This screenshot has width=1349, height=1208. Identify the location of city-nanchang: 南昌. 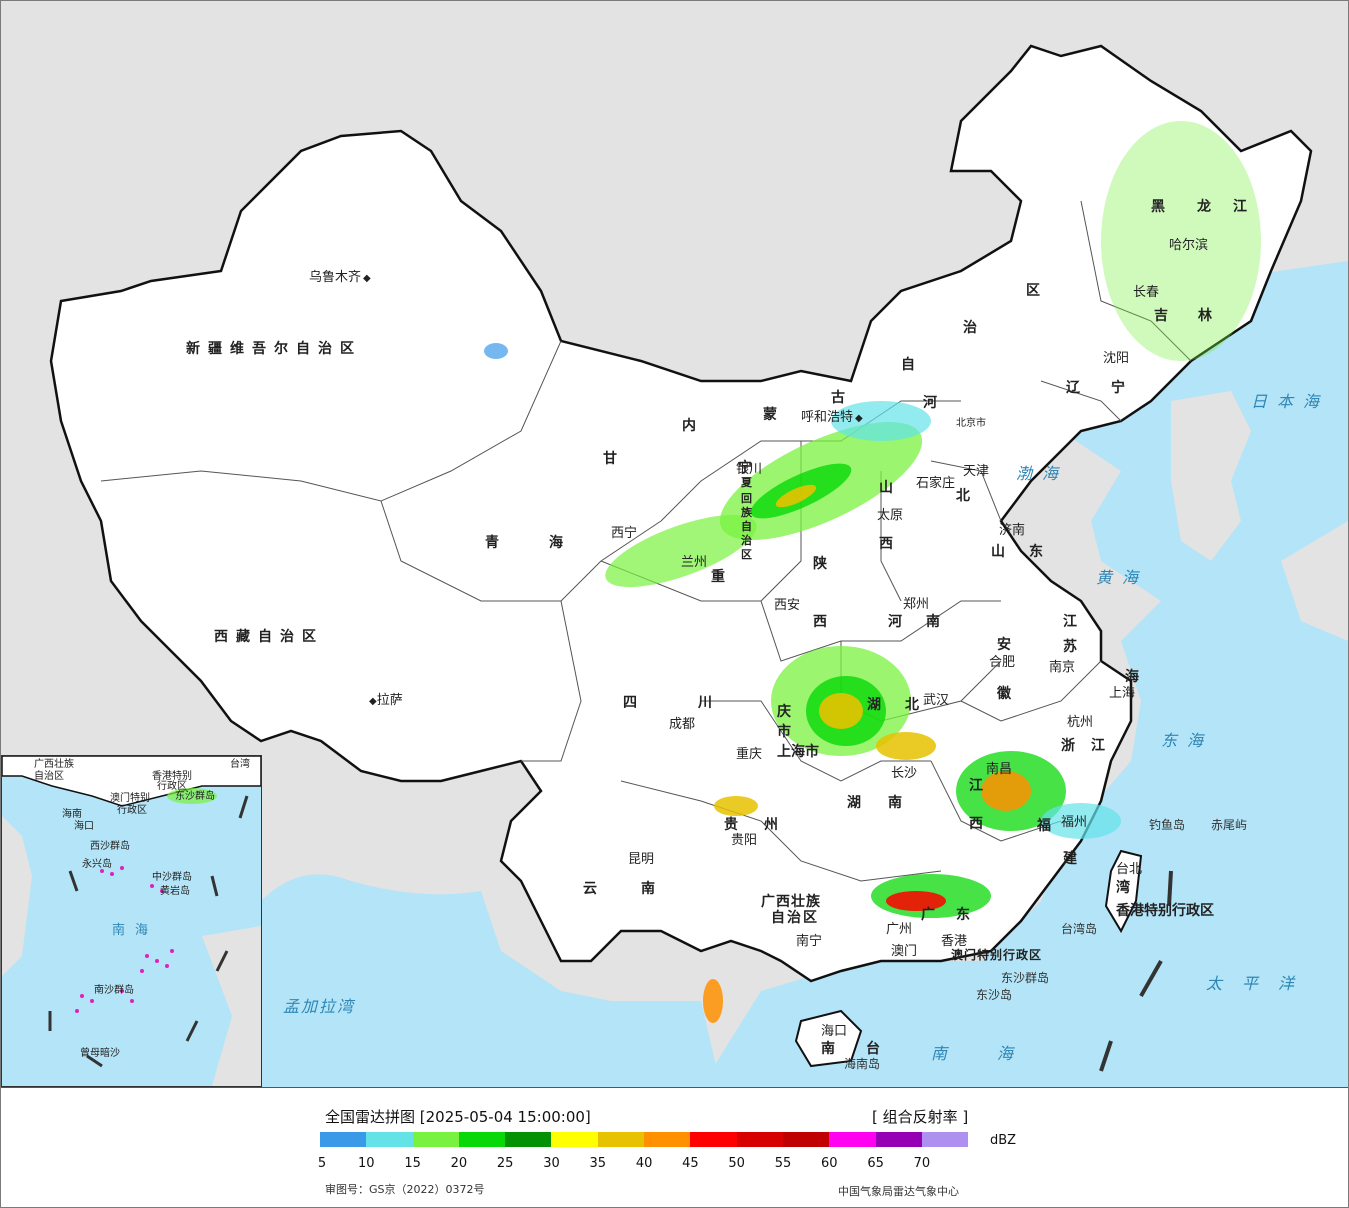
(999, 769).